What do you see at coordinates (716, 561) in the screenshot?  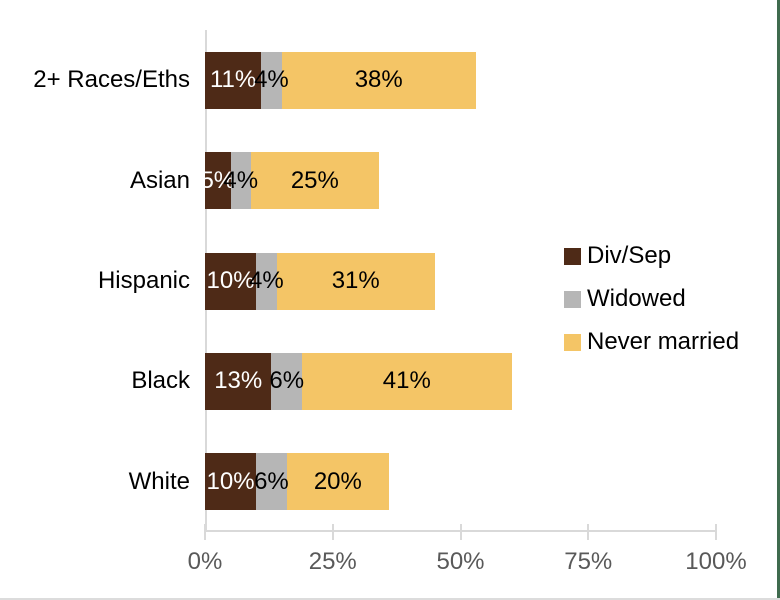 I see `x-axis-tick-label: 100%` at bounding box center [716, 561].